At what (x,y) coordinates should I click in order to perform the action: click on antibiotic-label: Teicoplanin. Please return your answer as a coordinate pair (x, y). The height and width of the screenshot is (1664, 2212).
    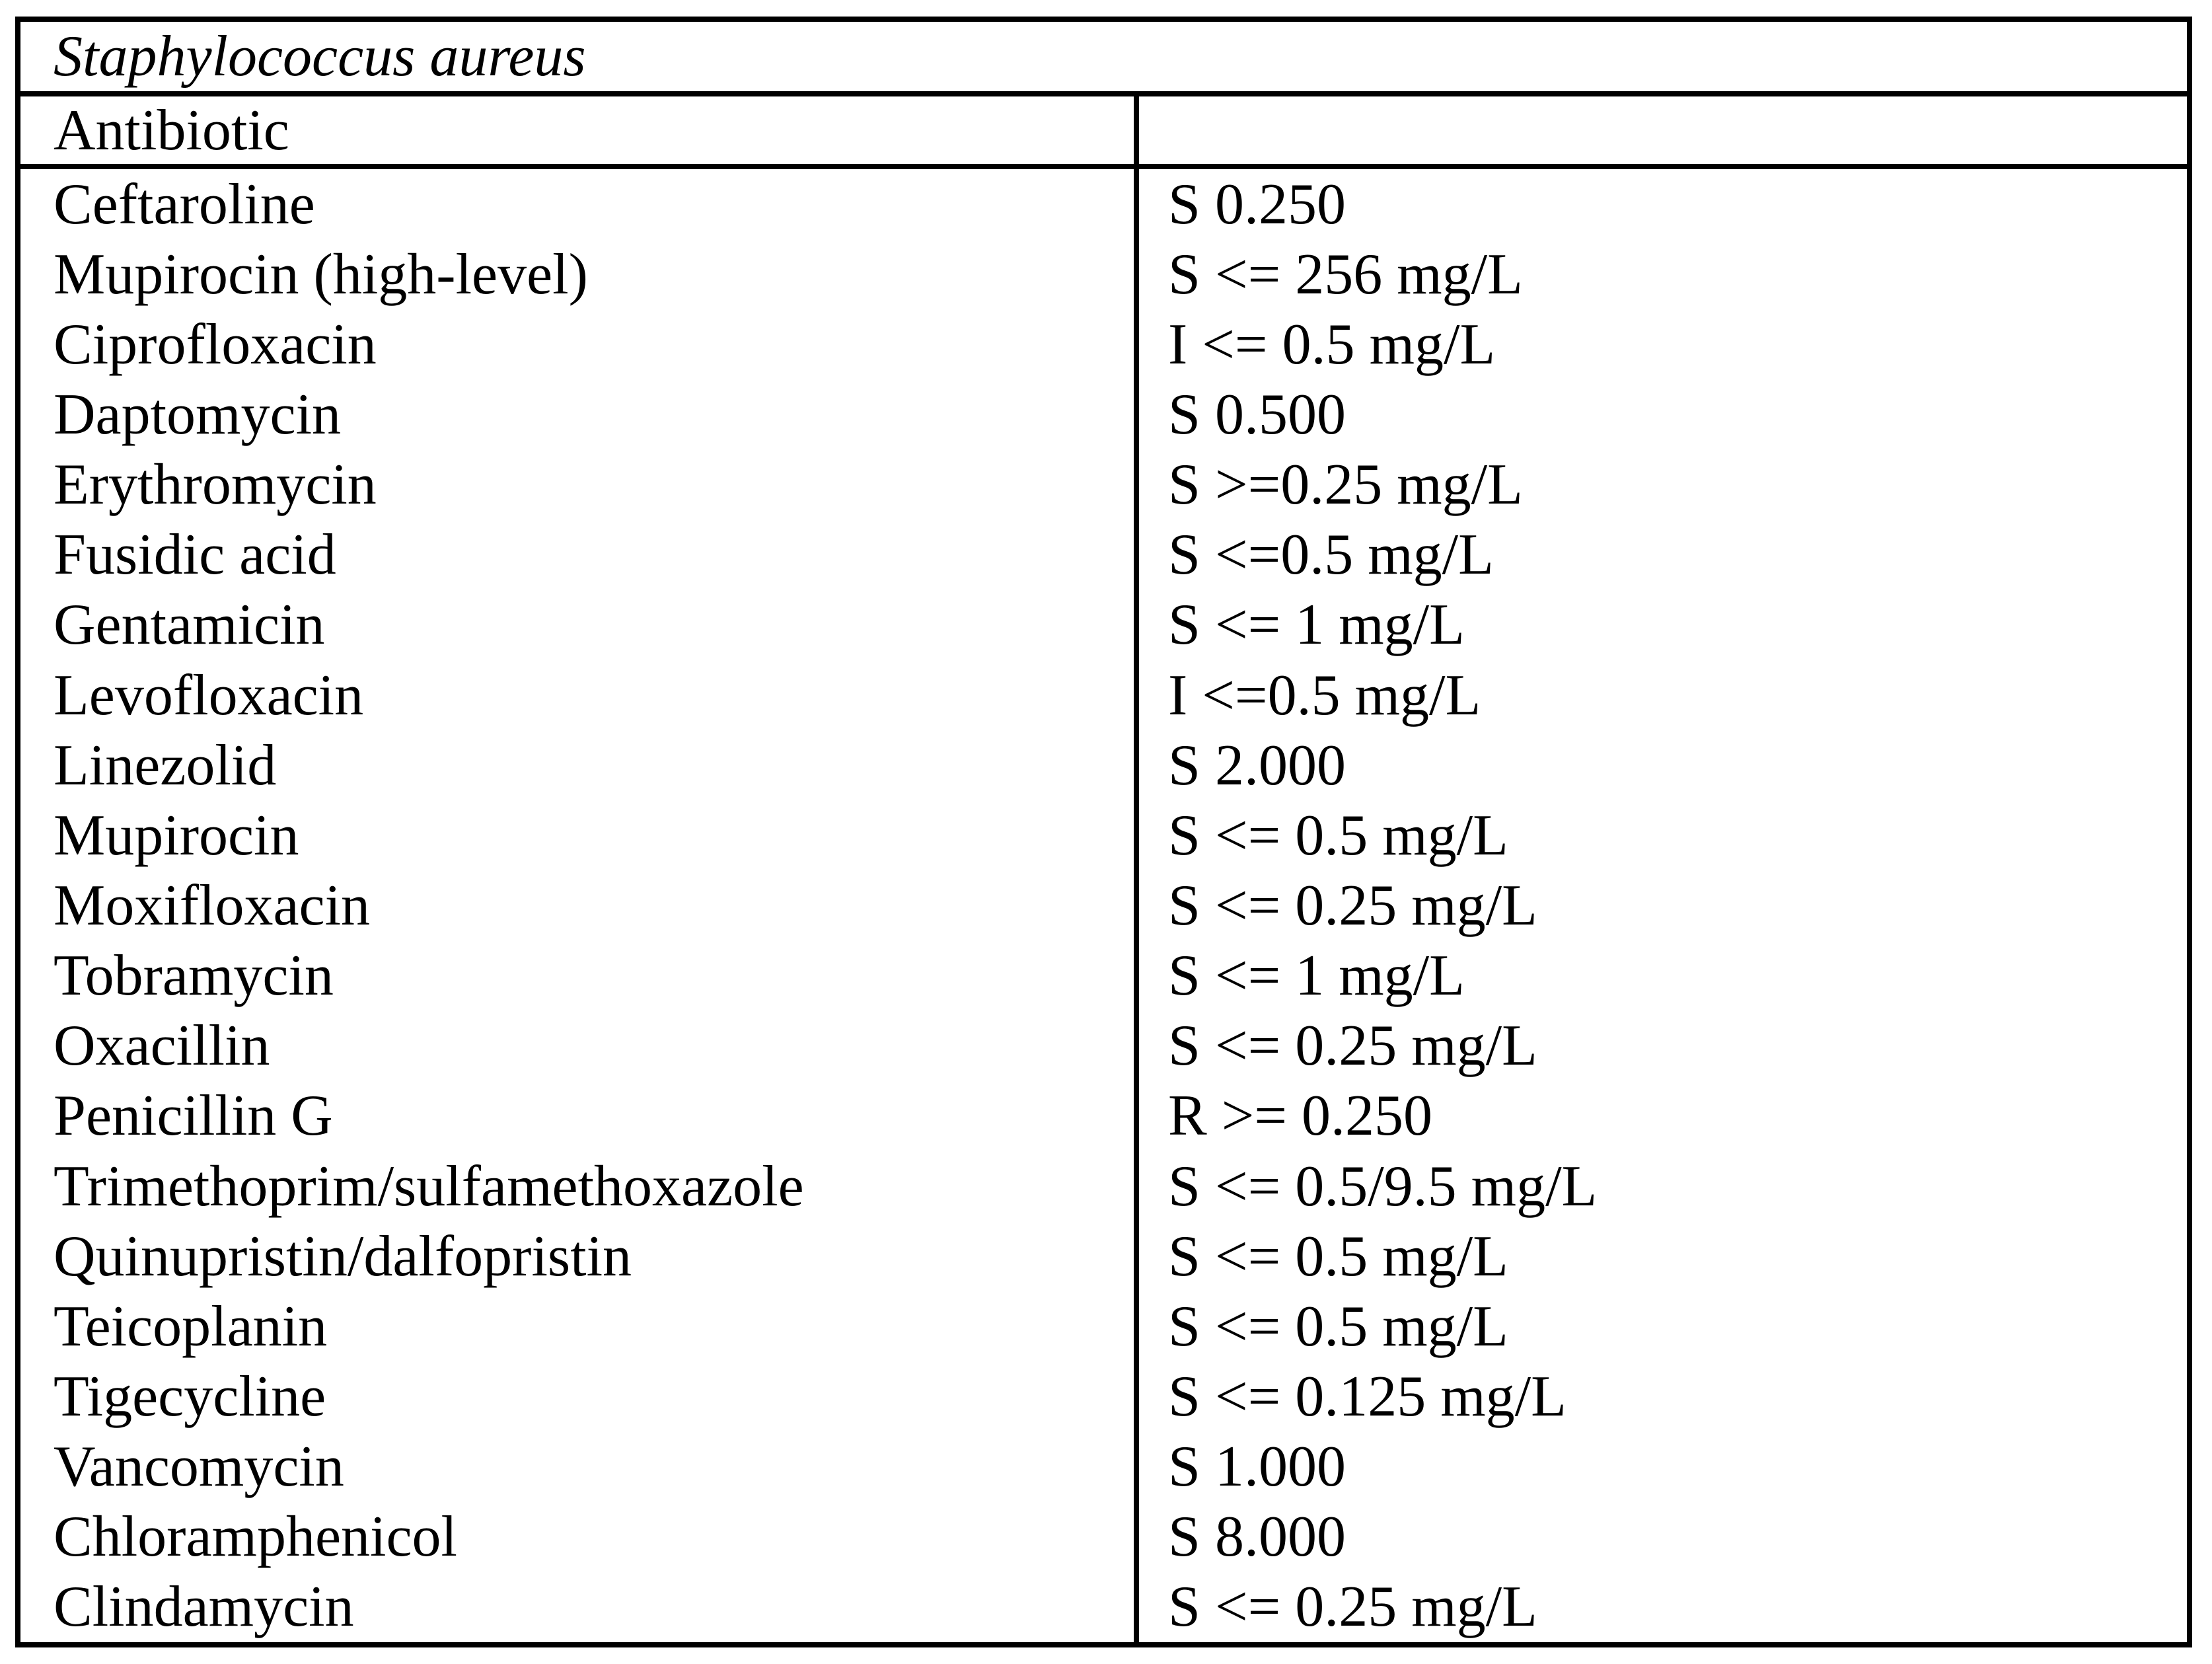
    Looking at the image, I should click on (191, 1326).